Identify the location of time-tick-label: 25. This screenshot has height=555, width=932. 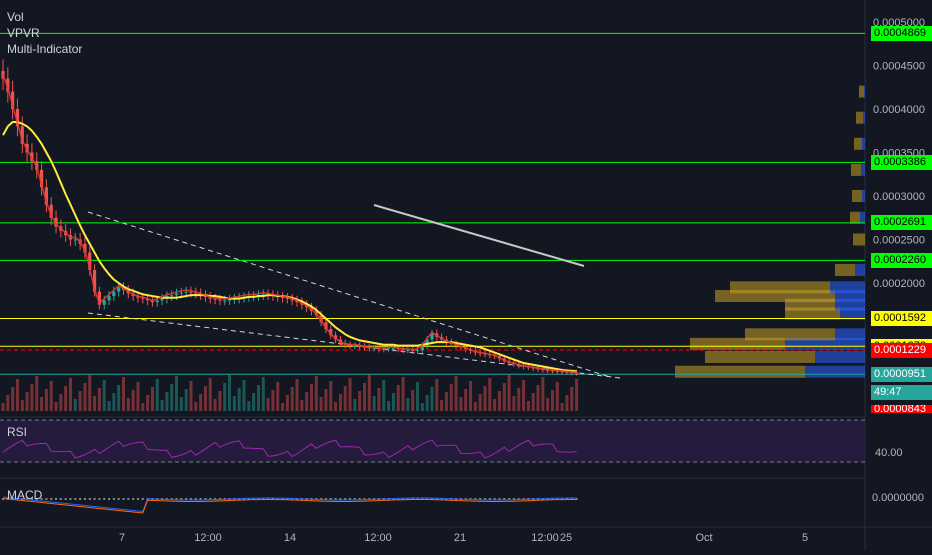
(566, 538).